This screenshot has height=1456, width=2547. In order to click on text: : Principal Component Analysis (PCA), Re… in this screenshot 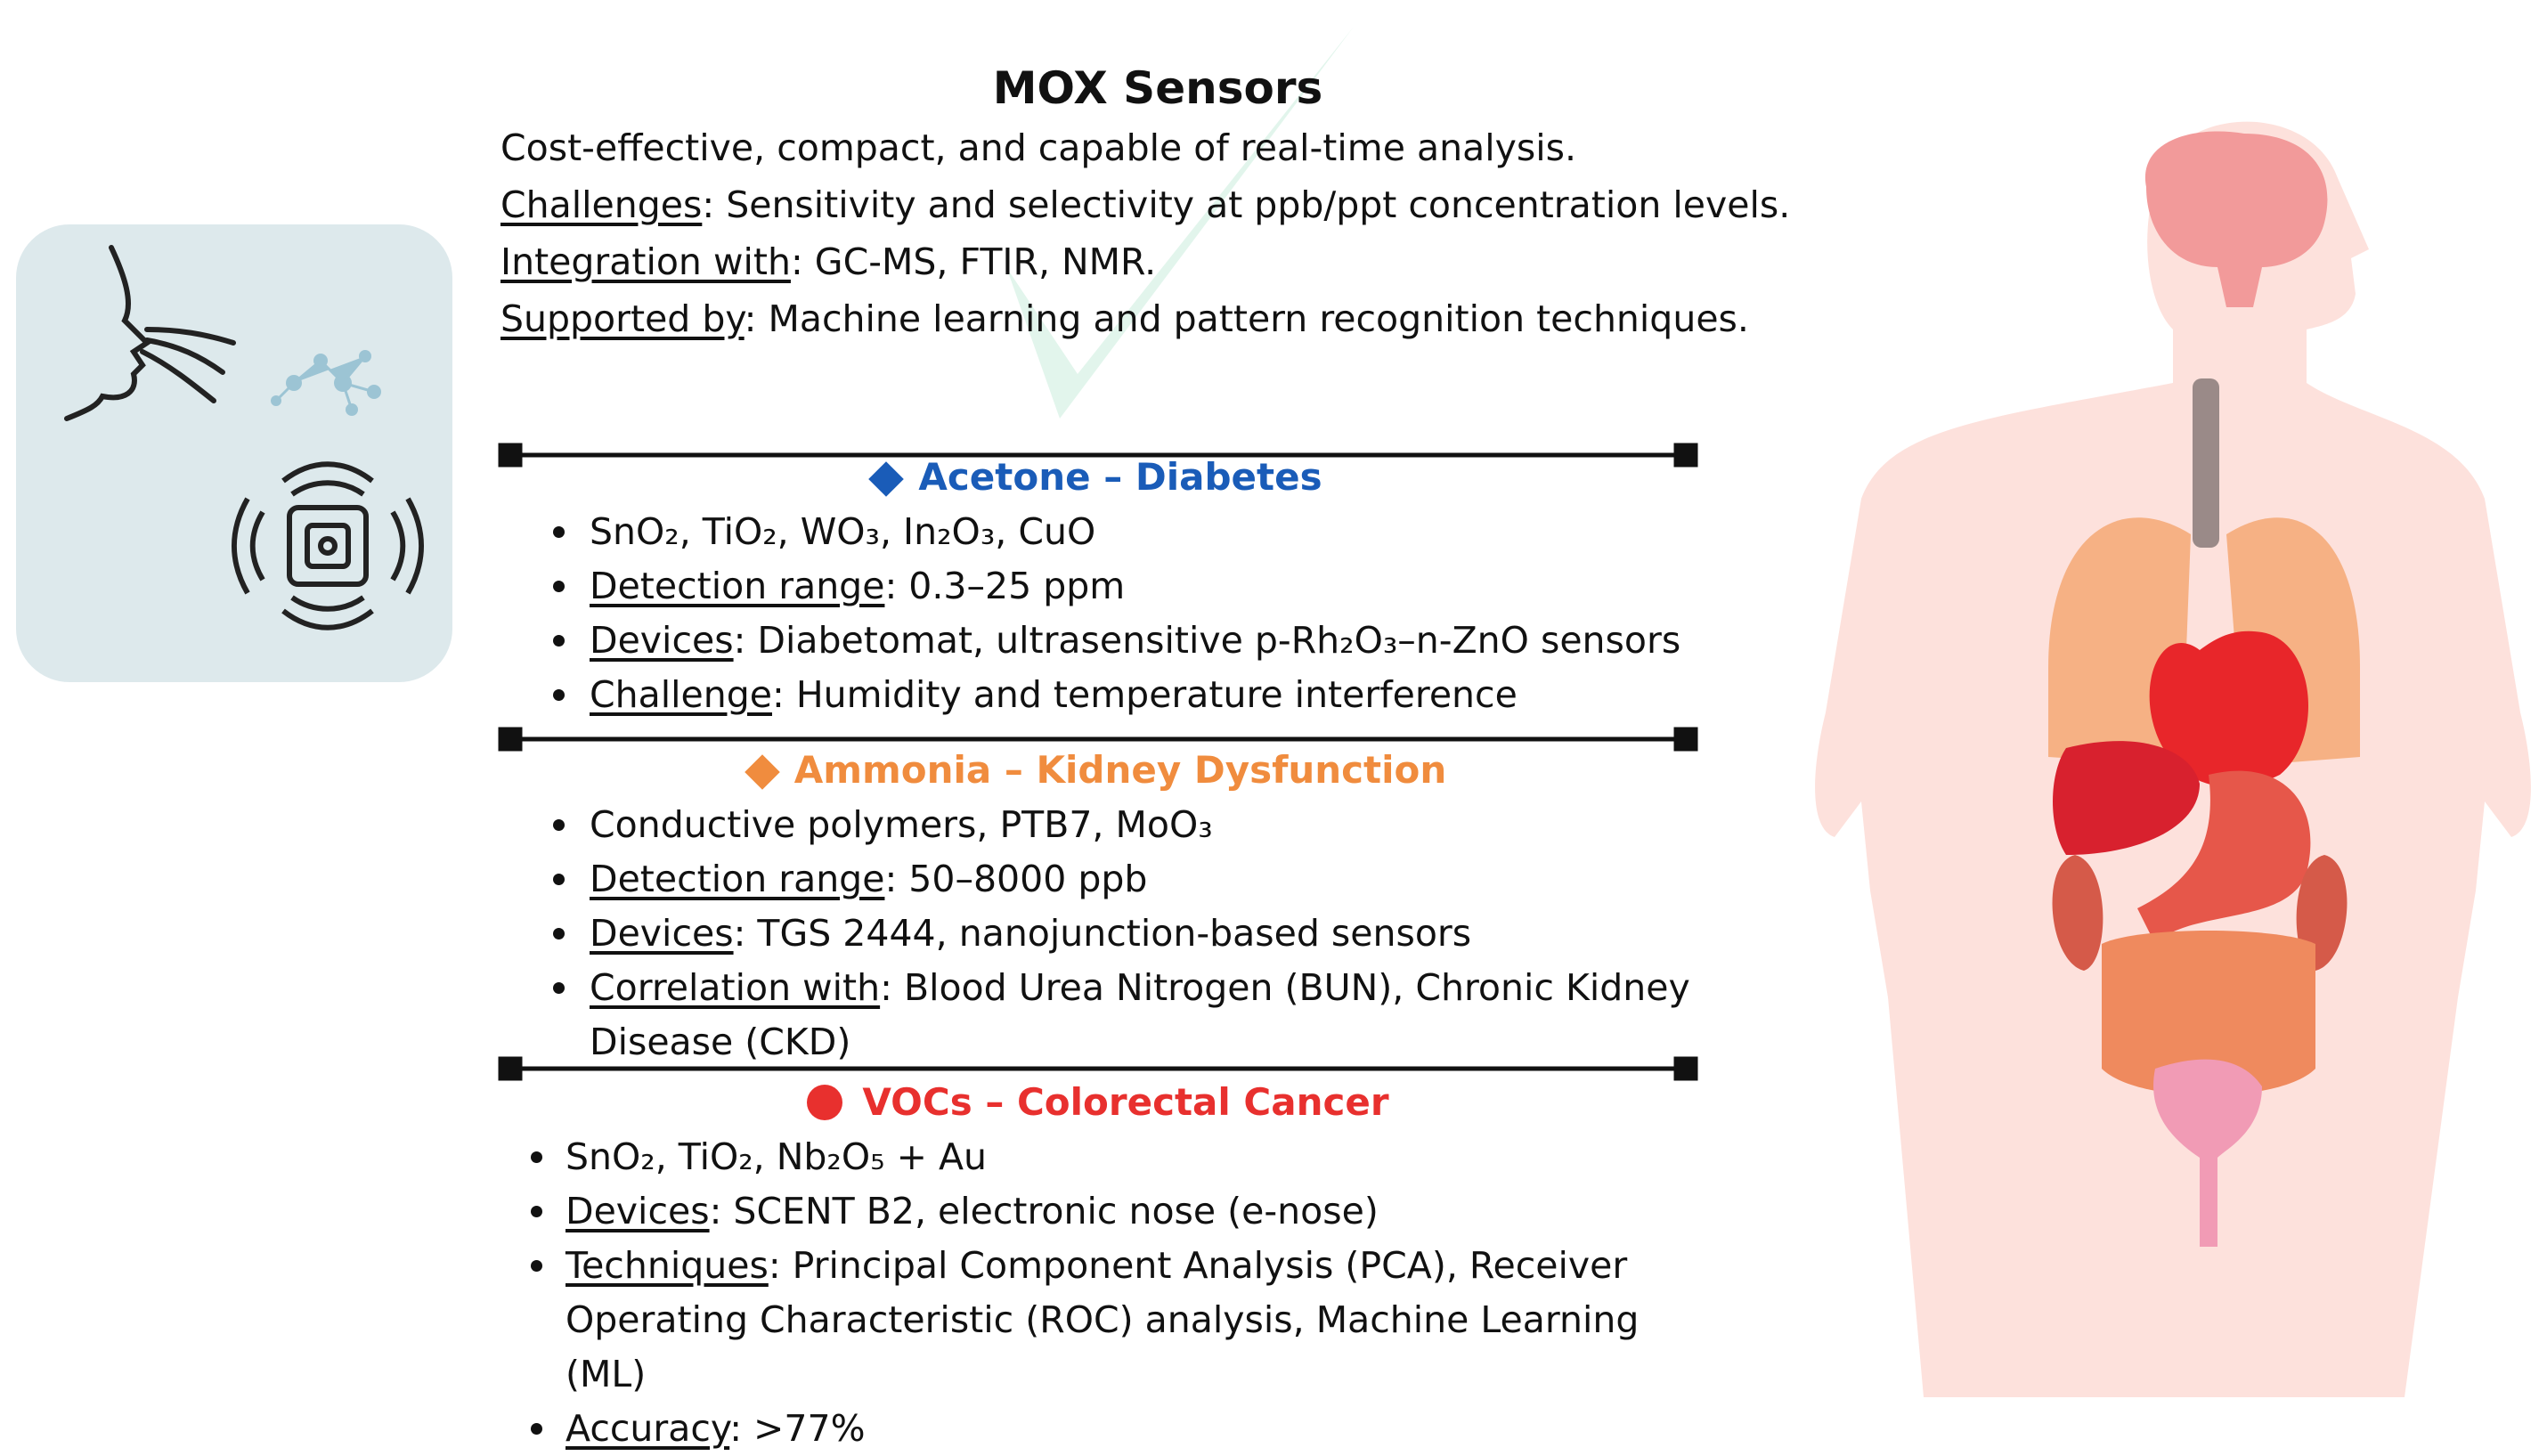, I will do `click(1103, 1319)`.